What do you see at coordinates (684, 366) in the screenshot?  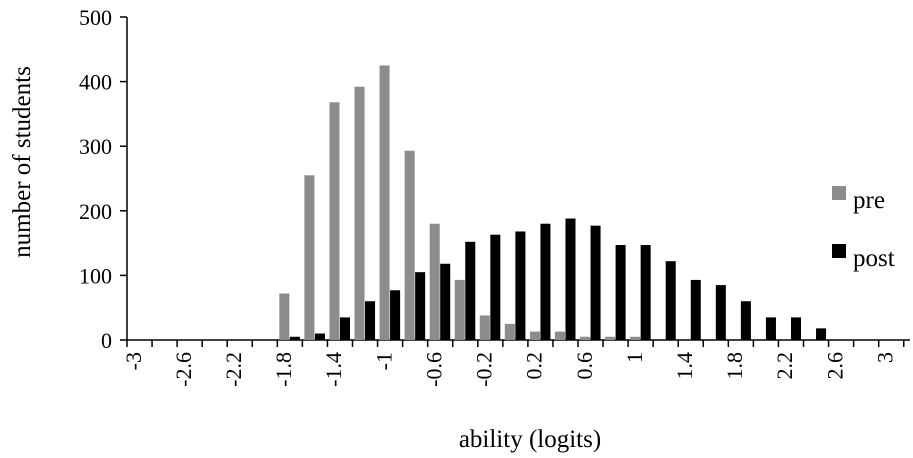 I see `x-tick-label: 1.4` at bounding box center [684, 366].